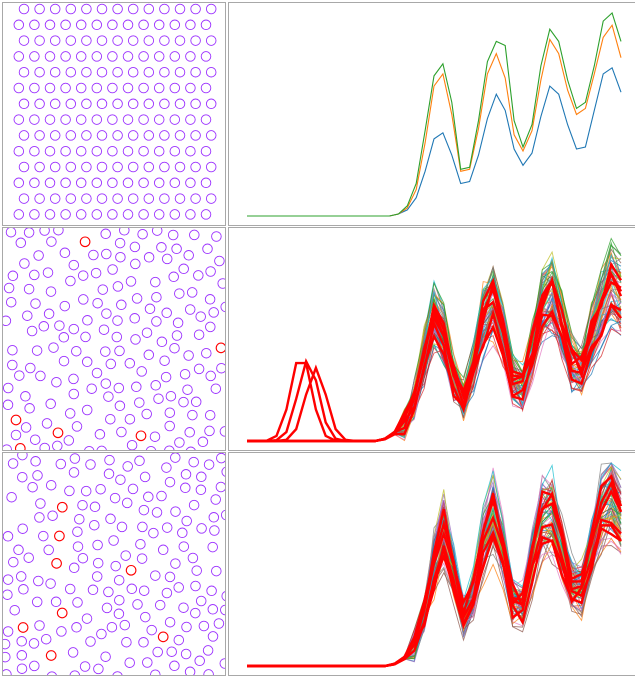  Describe the element at coordinates (114, 339) in the screenshot. I see `particle-plot-disordered-a` at that location.